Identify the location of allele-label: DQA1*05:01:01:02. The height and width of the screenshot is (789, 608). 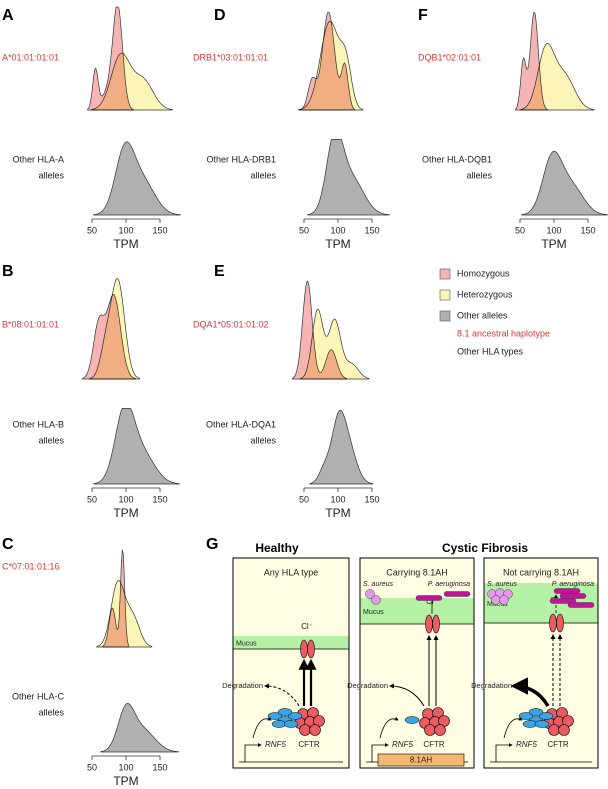
(231, 324).